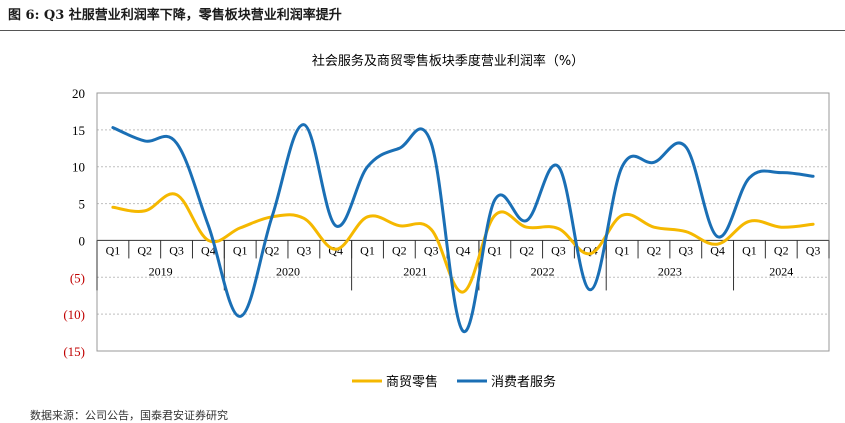 The height and width of the screenshot is (423, 845). Describe the element at coordinates (78, 93) in the screenshot. I see `y-tick-label: 20` at that location.